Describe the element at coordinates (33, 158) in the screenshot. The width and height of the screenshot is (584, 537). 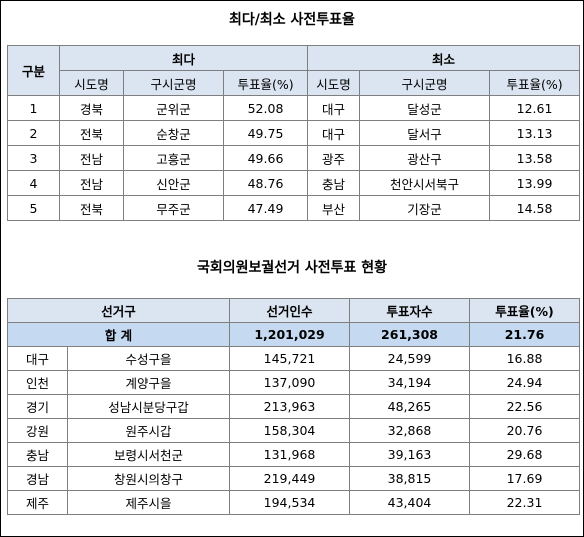
I see `rank: 3` at that location.